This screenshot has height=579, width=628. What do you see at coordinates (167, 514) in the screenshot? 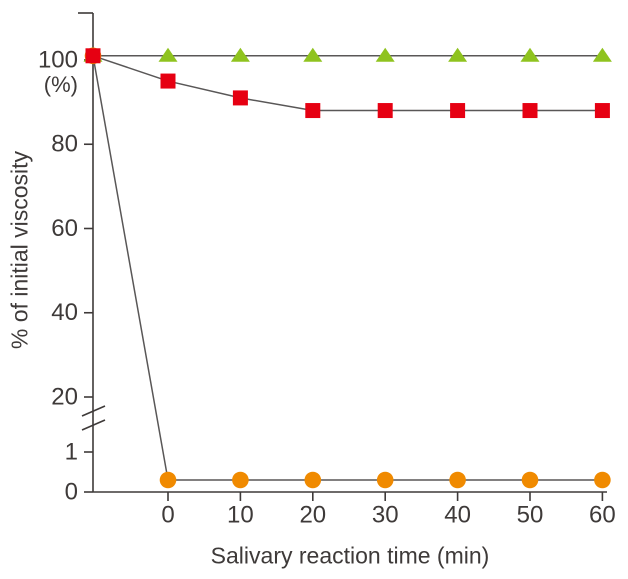
I see `x-tick-label: 0` at bounding box center [167, 514].